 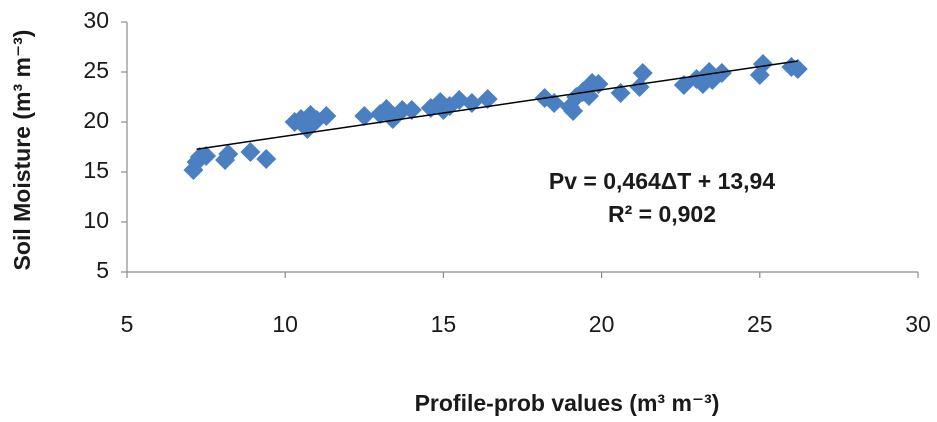 What do you see at coordinates (602, 324) in the screenshot?
I see `x-tick-label: 20` at bounding box center [602, 324].